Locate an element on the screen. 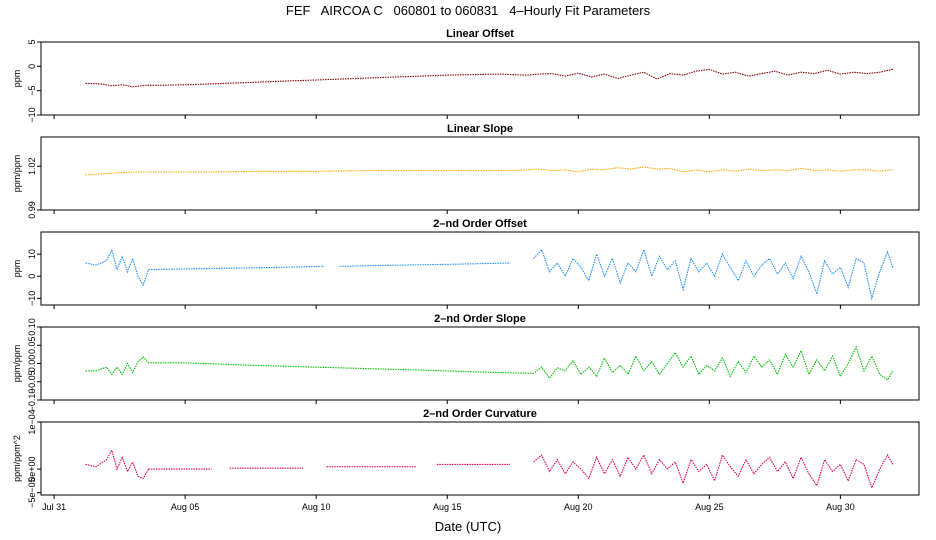  x-tick-label: Aug 20 is located at coordinates (578, 507).